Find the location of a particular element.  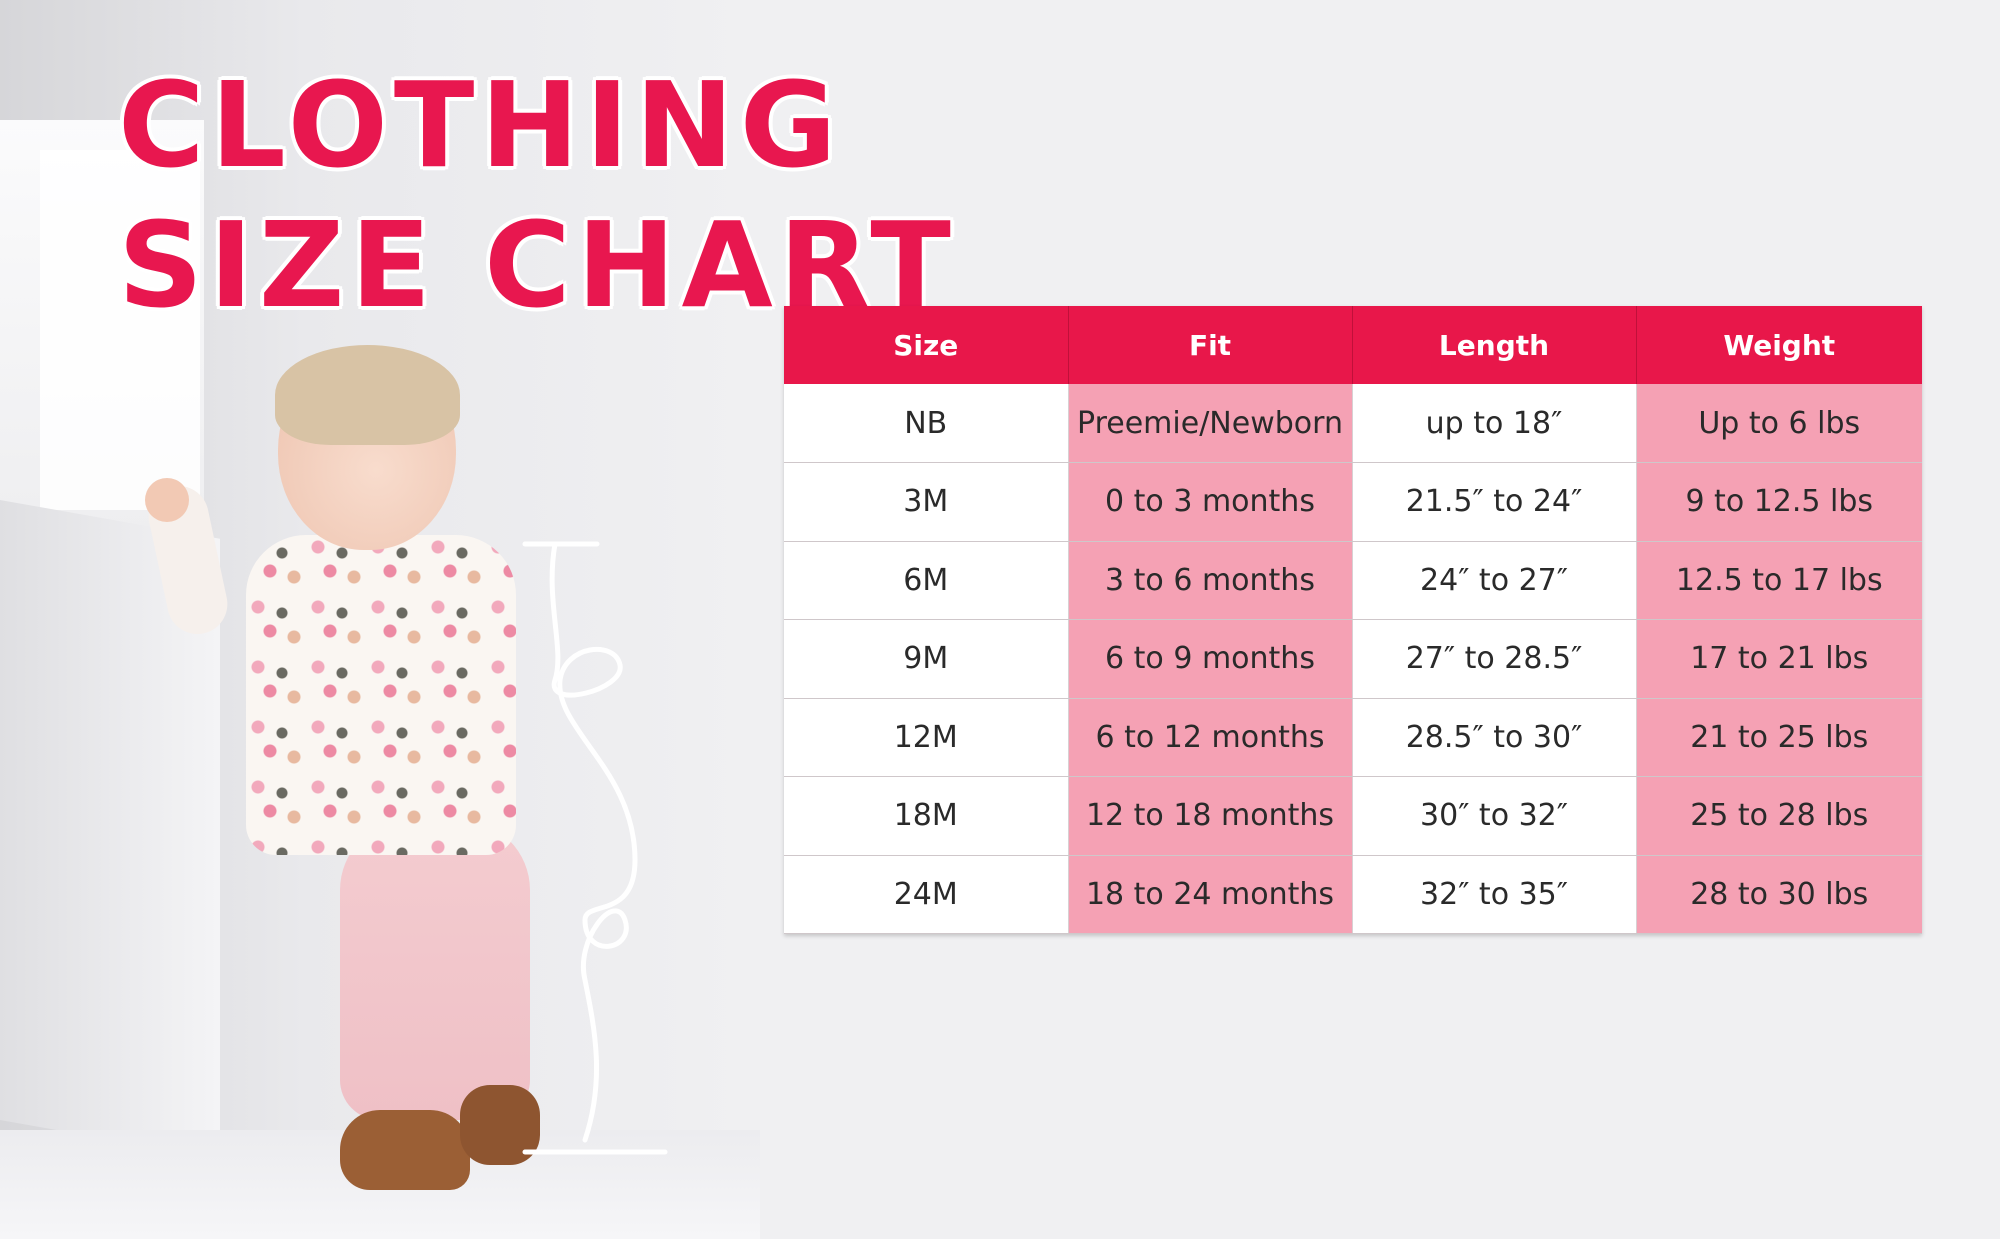

height-measure-icon is located at coordinates (595, 848).